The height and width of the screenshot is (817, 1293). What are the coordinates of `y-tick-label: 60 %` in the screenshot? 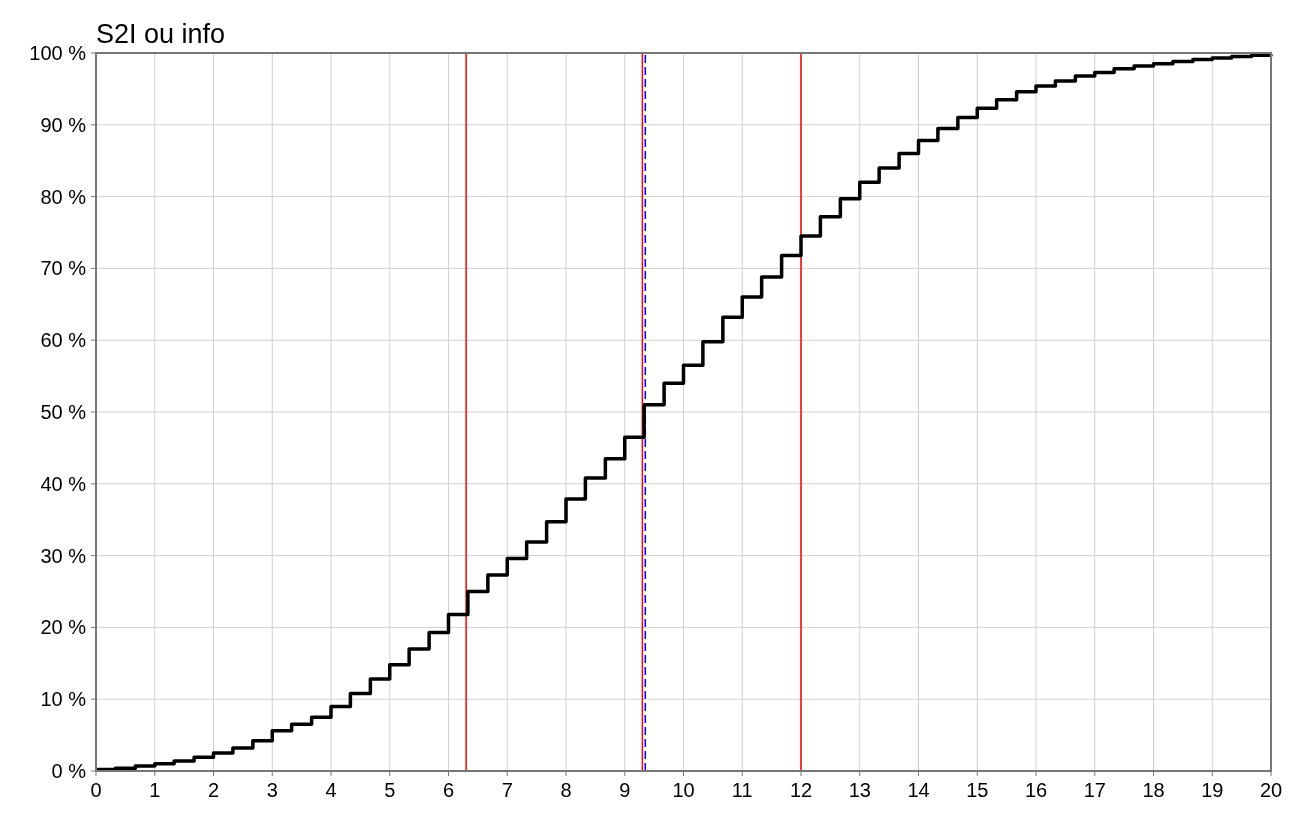 It's located at (63, 340).